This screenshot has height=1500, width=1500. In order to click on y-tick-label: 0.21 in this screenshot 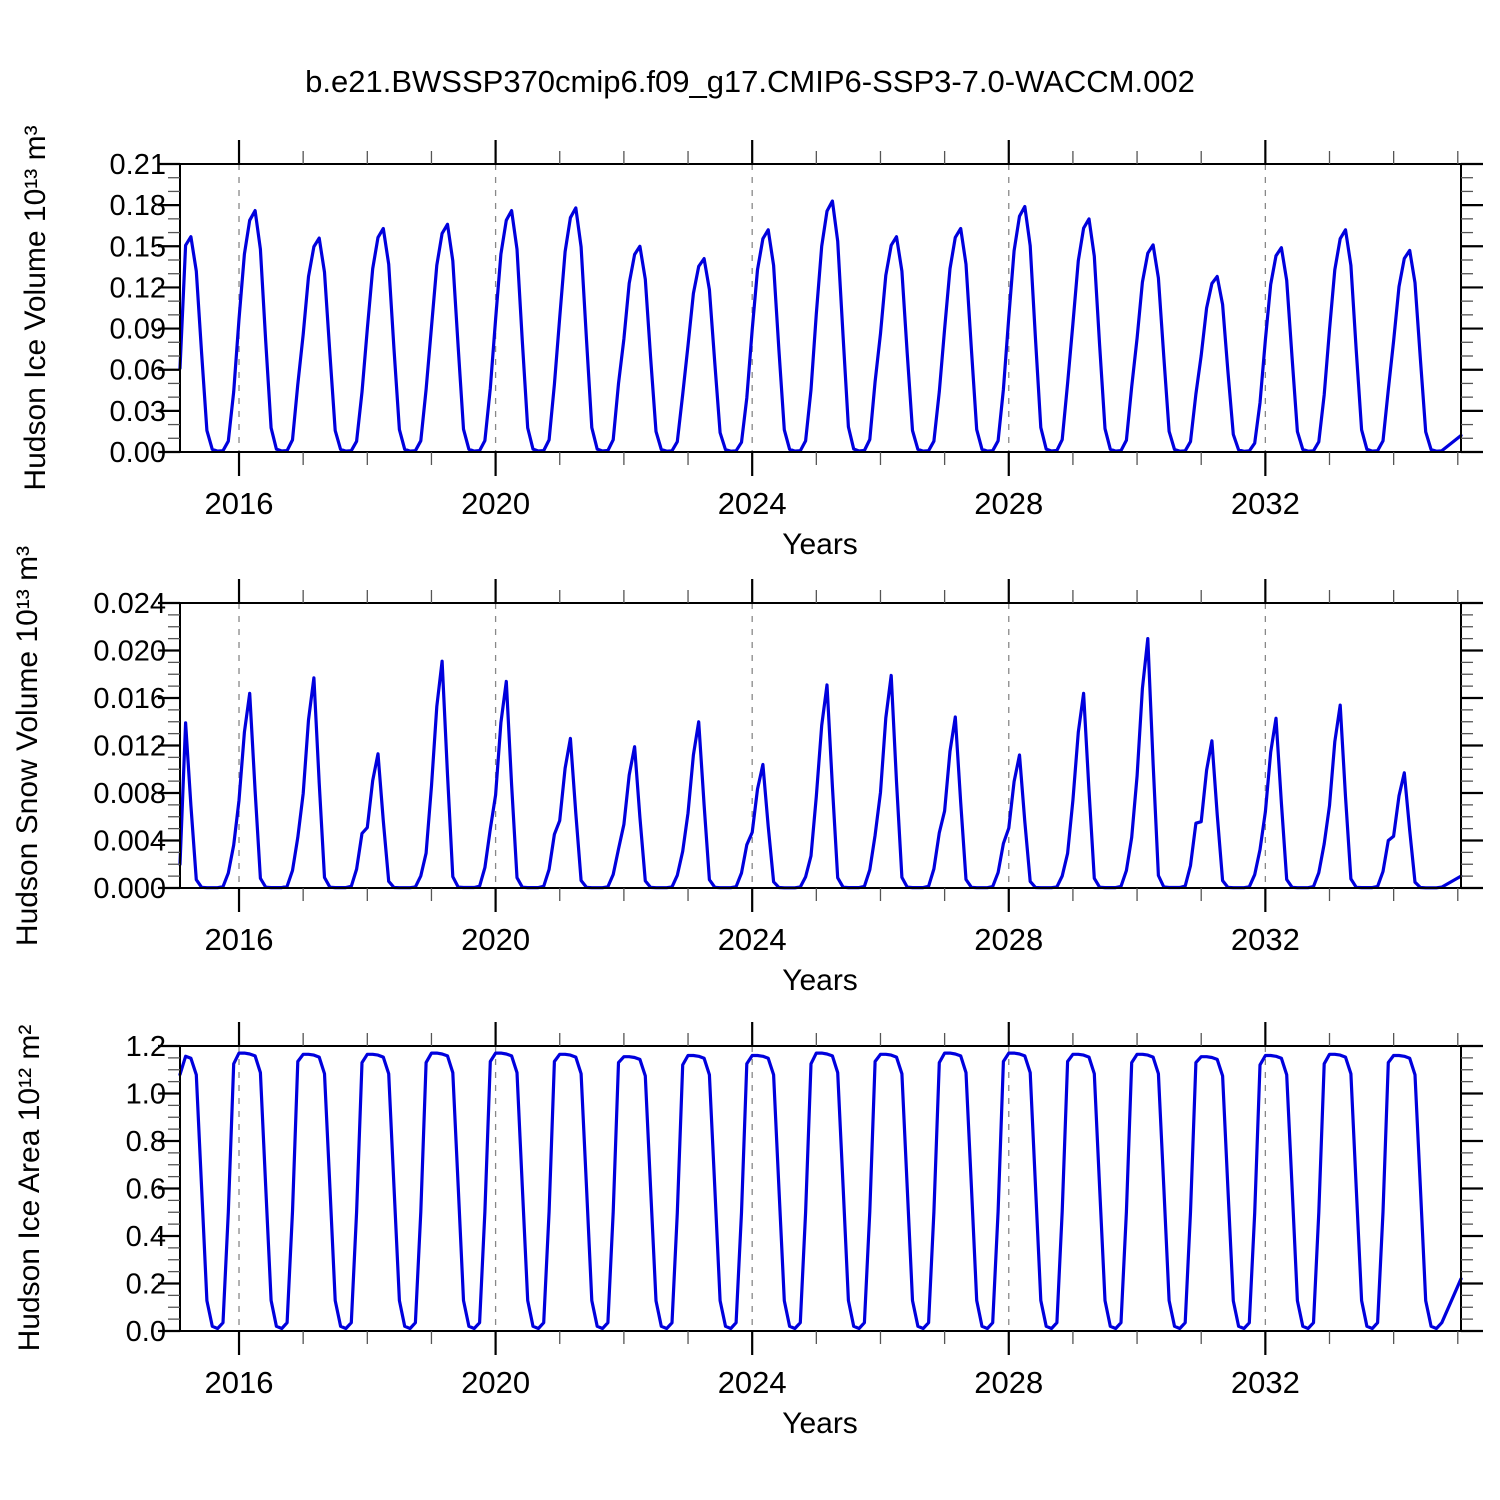, I will do `click(138, 165)`.